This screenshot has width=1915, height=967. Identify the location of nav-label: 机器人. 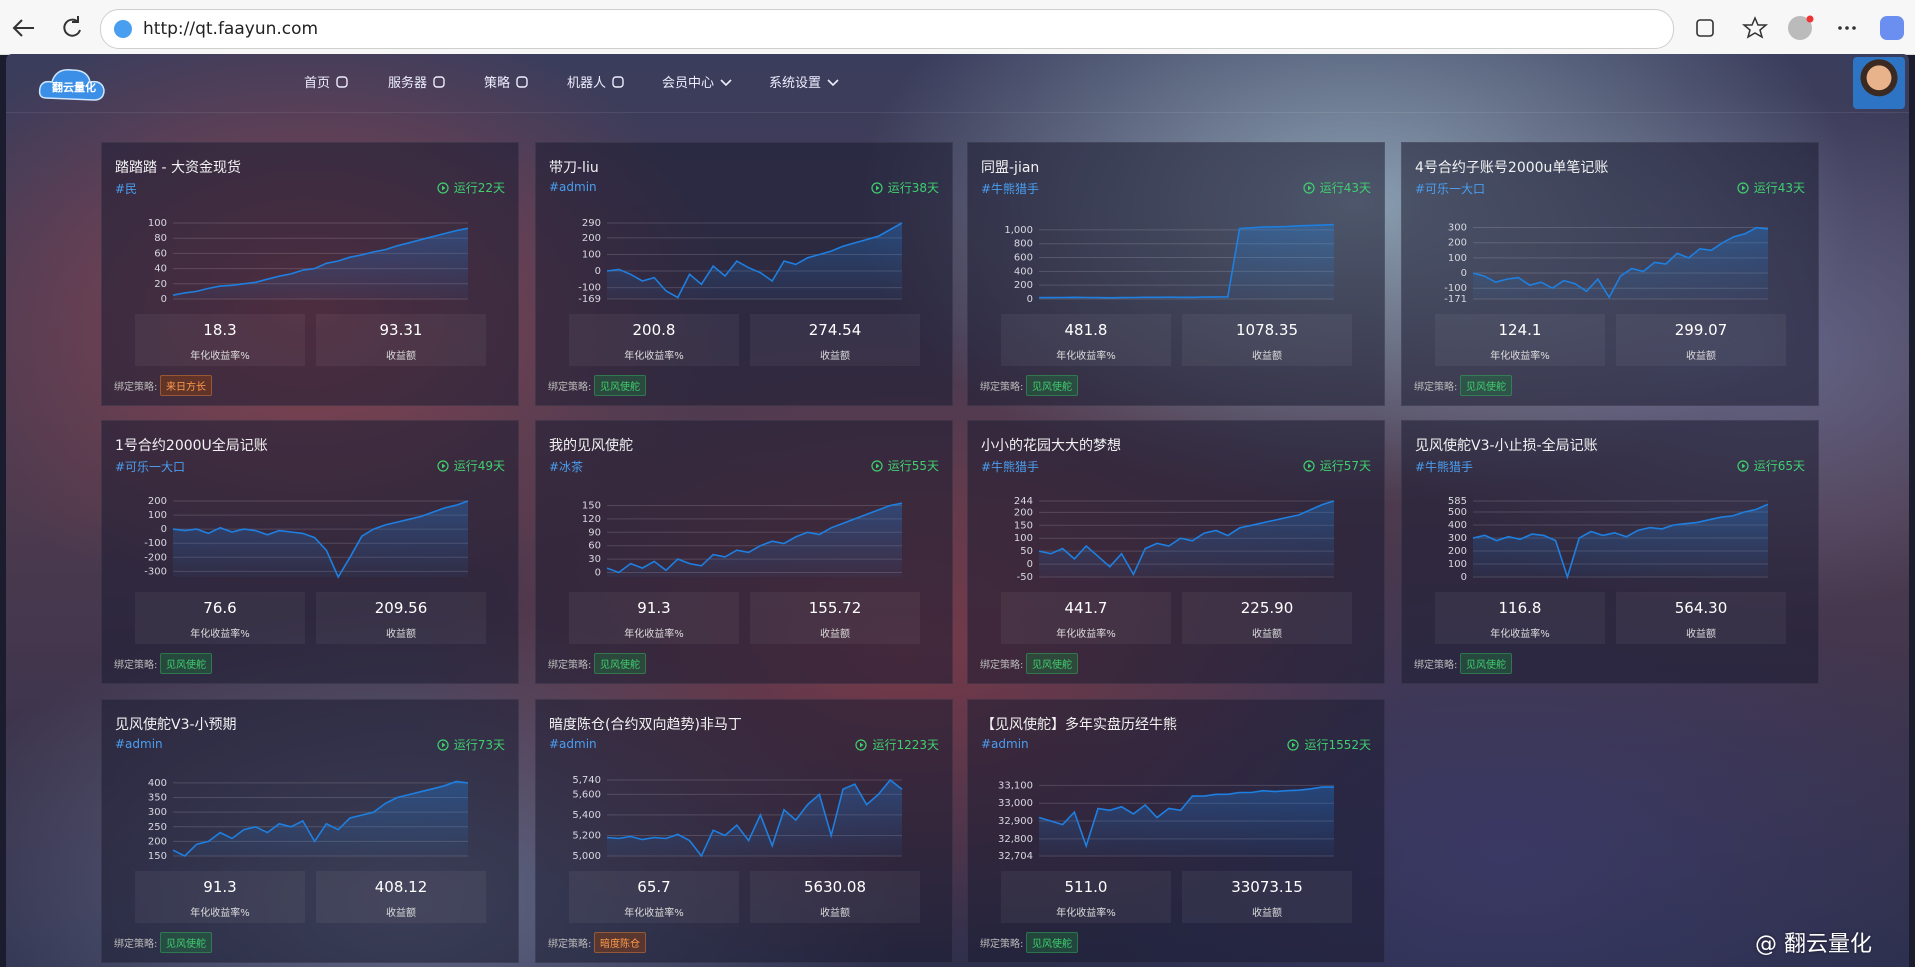
(587, 83).